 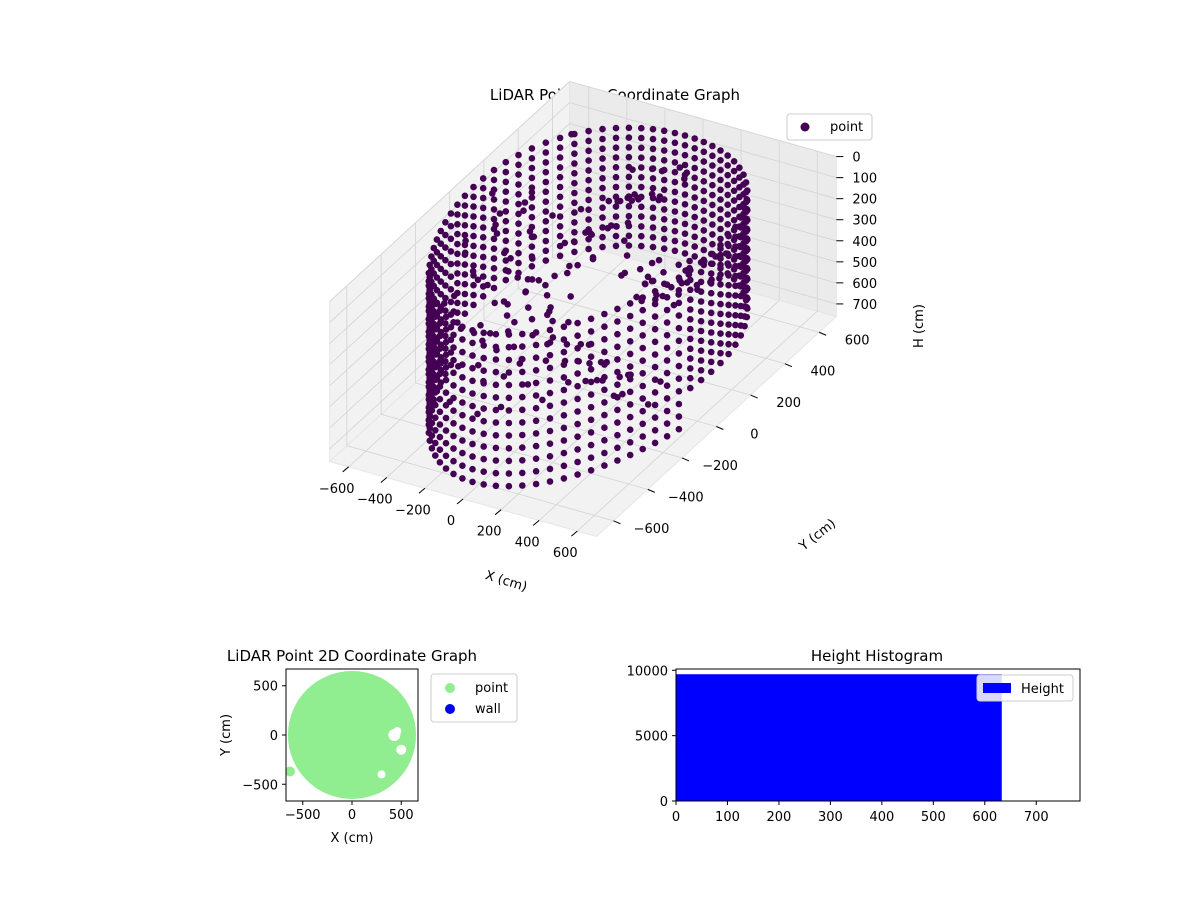 I want to click on histogram-frame, so click(x=878, y=735).